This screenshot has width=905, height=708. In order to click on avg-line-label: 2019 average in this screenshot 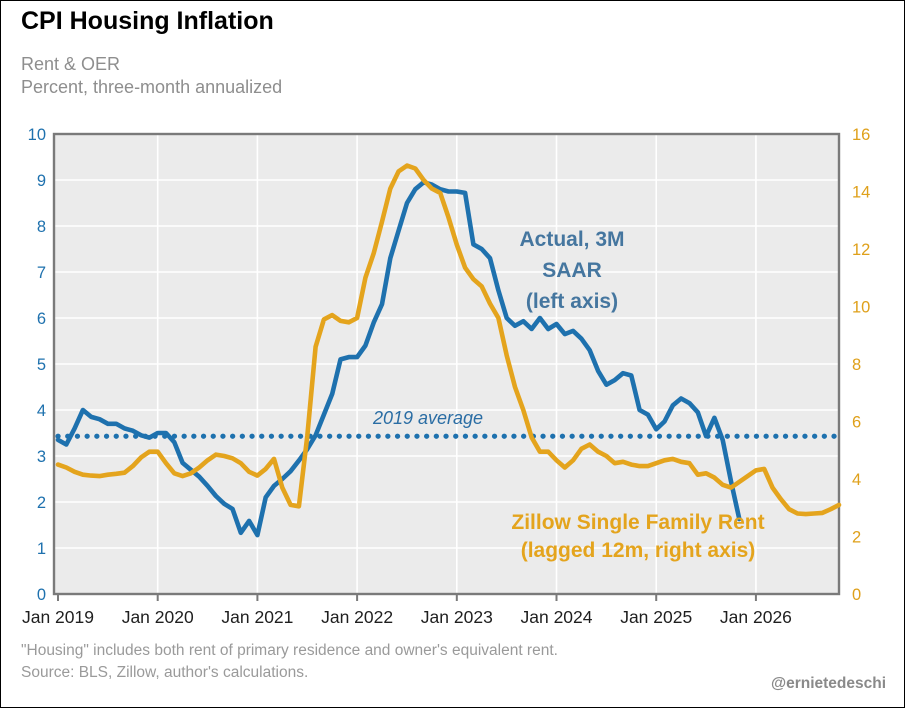, I will do `click(427, 418)`.